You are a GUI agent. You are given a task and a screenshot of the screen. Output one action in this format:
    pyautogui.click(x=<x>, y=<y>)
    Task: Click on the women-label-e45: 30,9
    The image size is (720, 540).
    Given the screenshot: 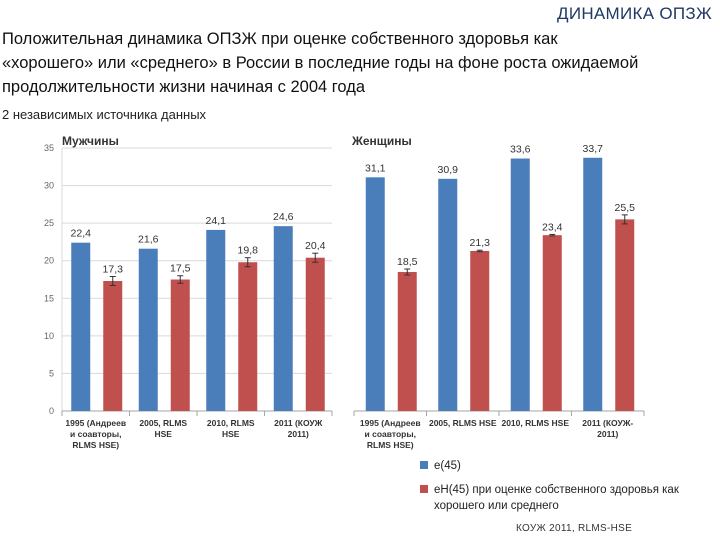 What is the action you would take?
    pyautogui.click(x=448, y=170)
    